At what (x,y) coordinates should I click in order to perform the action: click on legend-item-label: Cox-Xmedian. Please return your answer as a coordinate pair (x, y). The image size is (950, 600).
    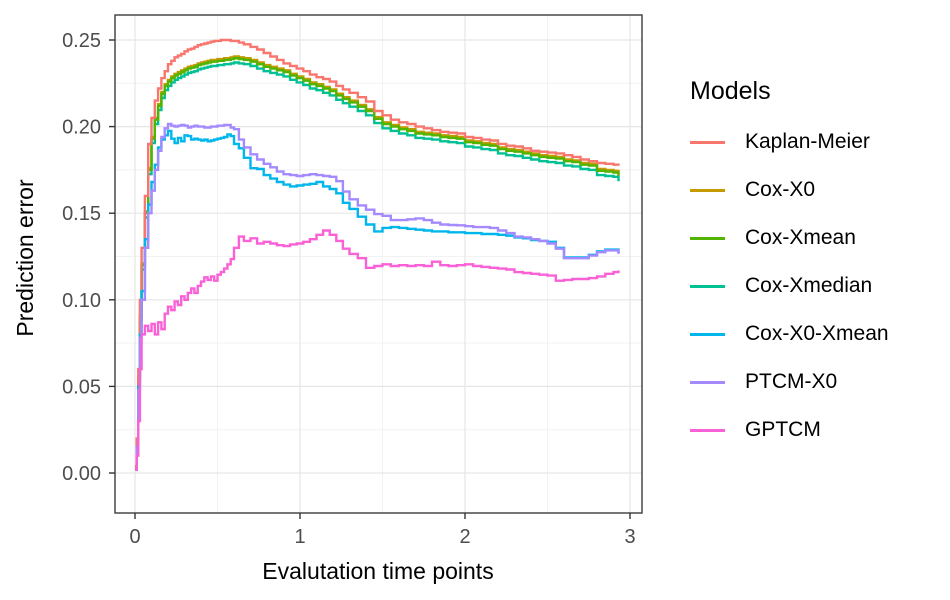
    Looking at the image, I should click on (809, 285).